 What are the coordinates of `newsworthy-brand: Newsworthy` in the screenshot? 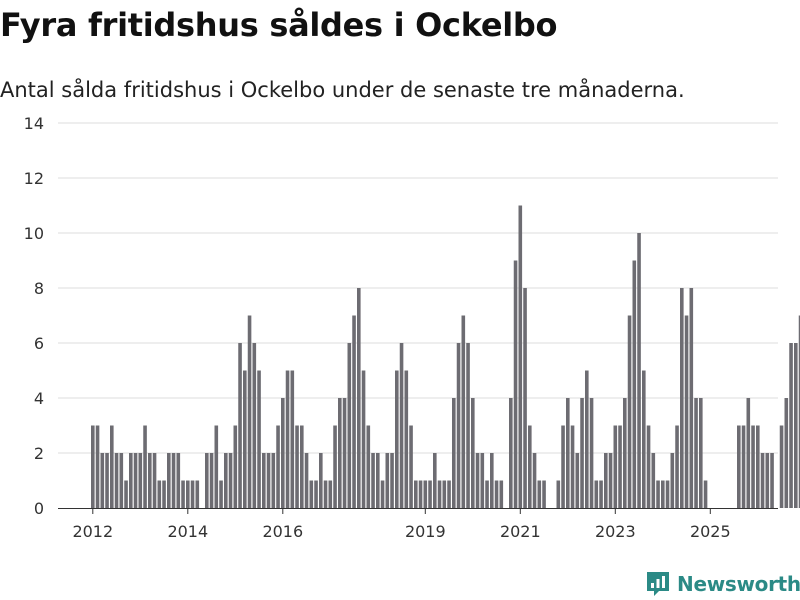 It's located at (722, 584).